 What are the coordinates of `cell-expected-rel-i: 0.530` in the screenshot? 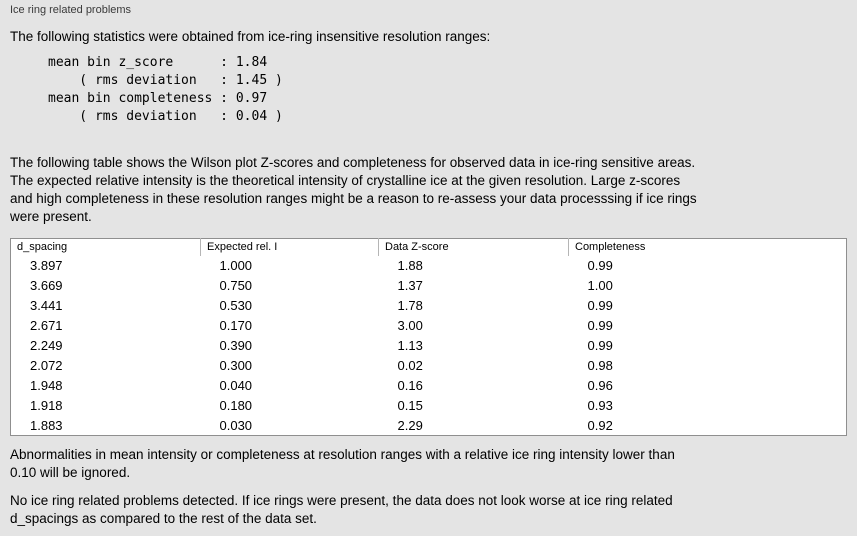 It's located at (236, 305).